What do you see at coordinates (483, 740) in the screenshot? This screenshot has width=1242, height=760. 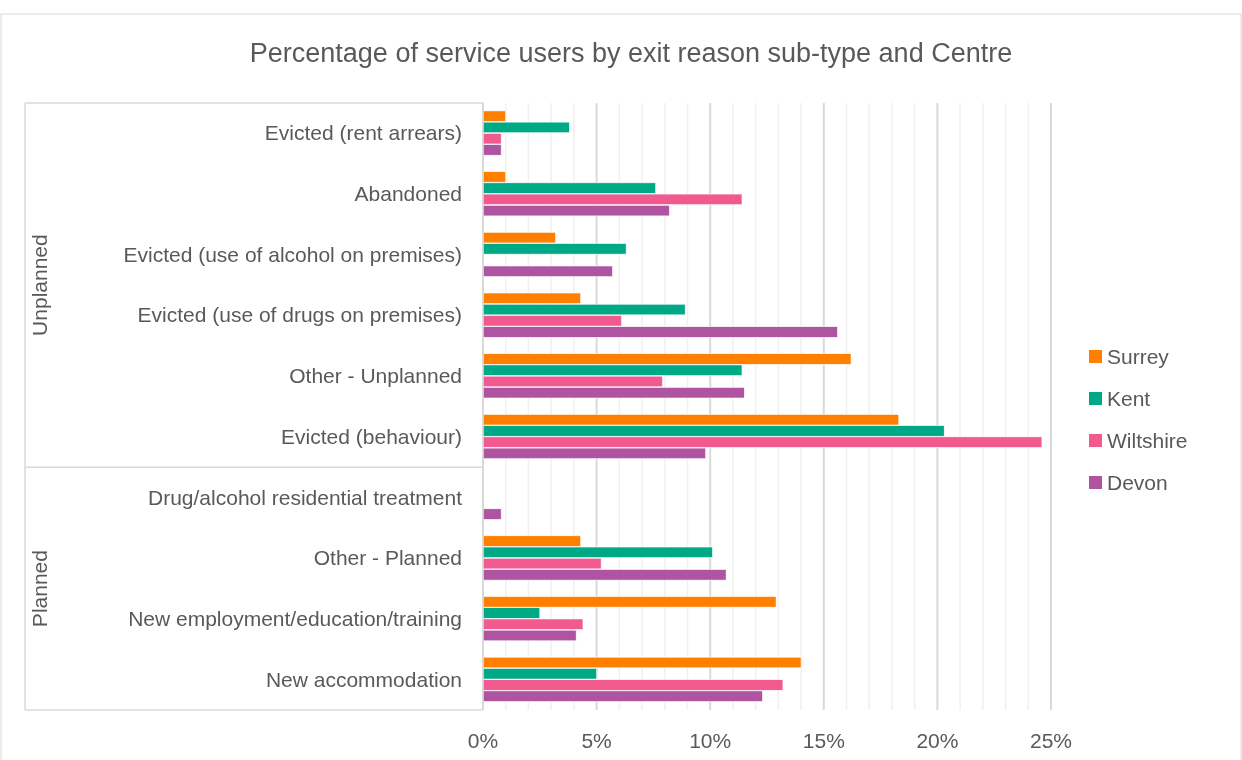 I see `x-tick-label: 0%` at bounding box center [483, 740].